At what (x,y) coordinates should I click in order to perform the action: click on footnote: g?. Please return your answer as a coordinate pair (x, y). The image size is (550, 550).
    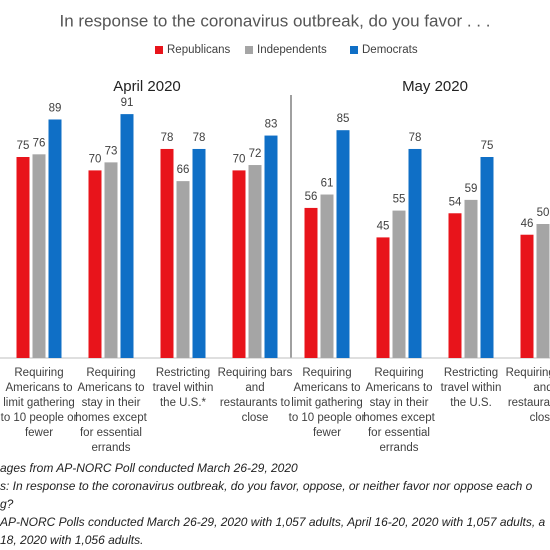
    Looking at the image, I should click on (7, 504).